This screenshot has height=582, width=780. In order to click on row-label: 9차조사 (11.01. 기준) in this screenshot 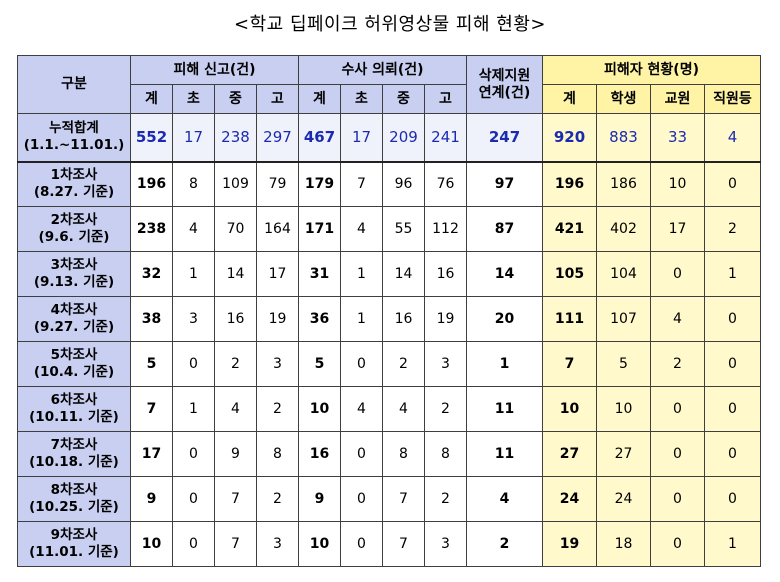, I will do `click(74, 544)`.